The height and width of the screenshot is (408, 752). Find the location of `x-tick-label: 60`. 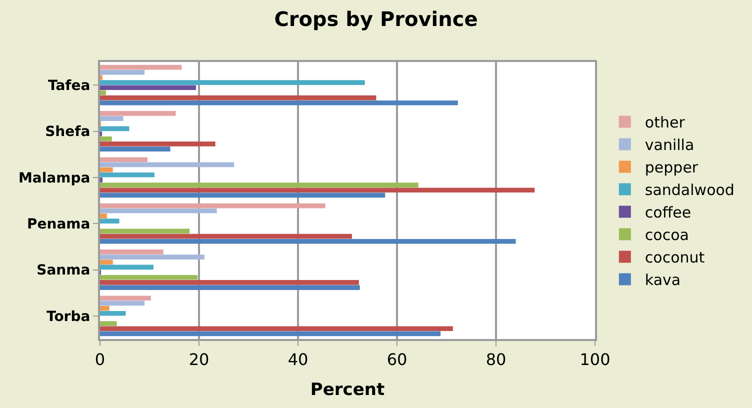

x-tick-label: 60 is located at coordinates (397, 360).